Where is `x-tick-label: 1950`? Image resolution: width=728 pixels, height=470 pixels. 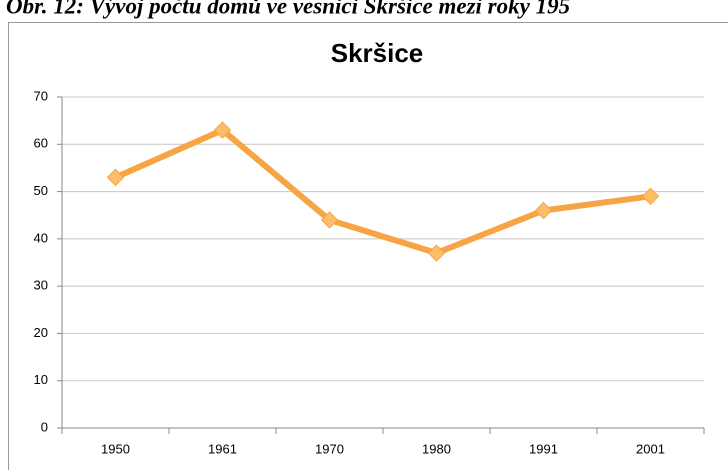
x-tick-label: 1950 is located at coordinates (115, 448).